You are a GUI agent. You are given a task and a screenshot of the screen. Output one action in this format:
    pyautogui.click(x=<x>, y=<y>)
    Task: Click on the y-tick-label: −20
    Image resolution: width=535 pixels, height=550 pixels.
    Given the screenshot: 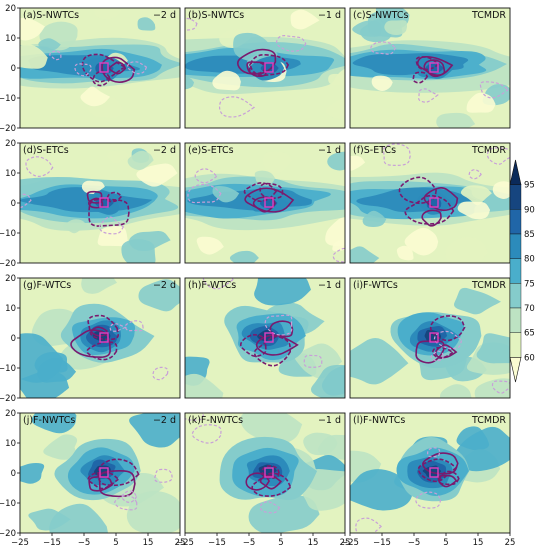 What is the action you would take?
    pyautogui.click(x=8, y=399)
    